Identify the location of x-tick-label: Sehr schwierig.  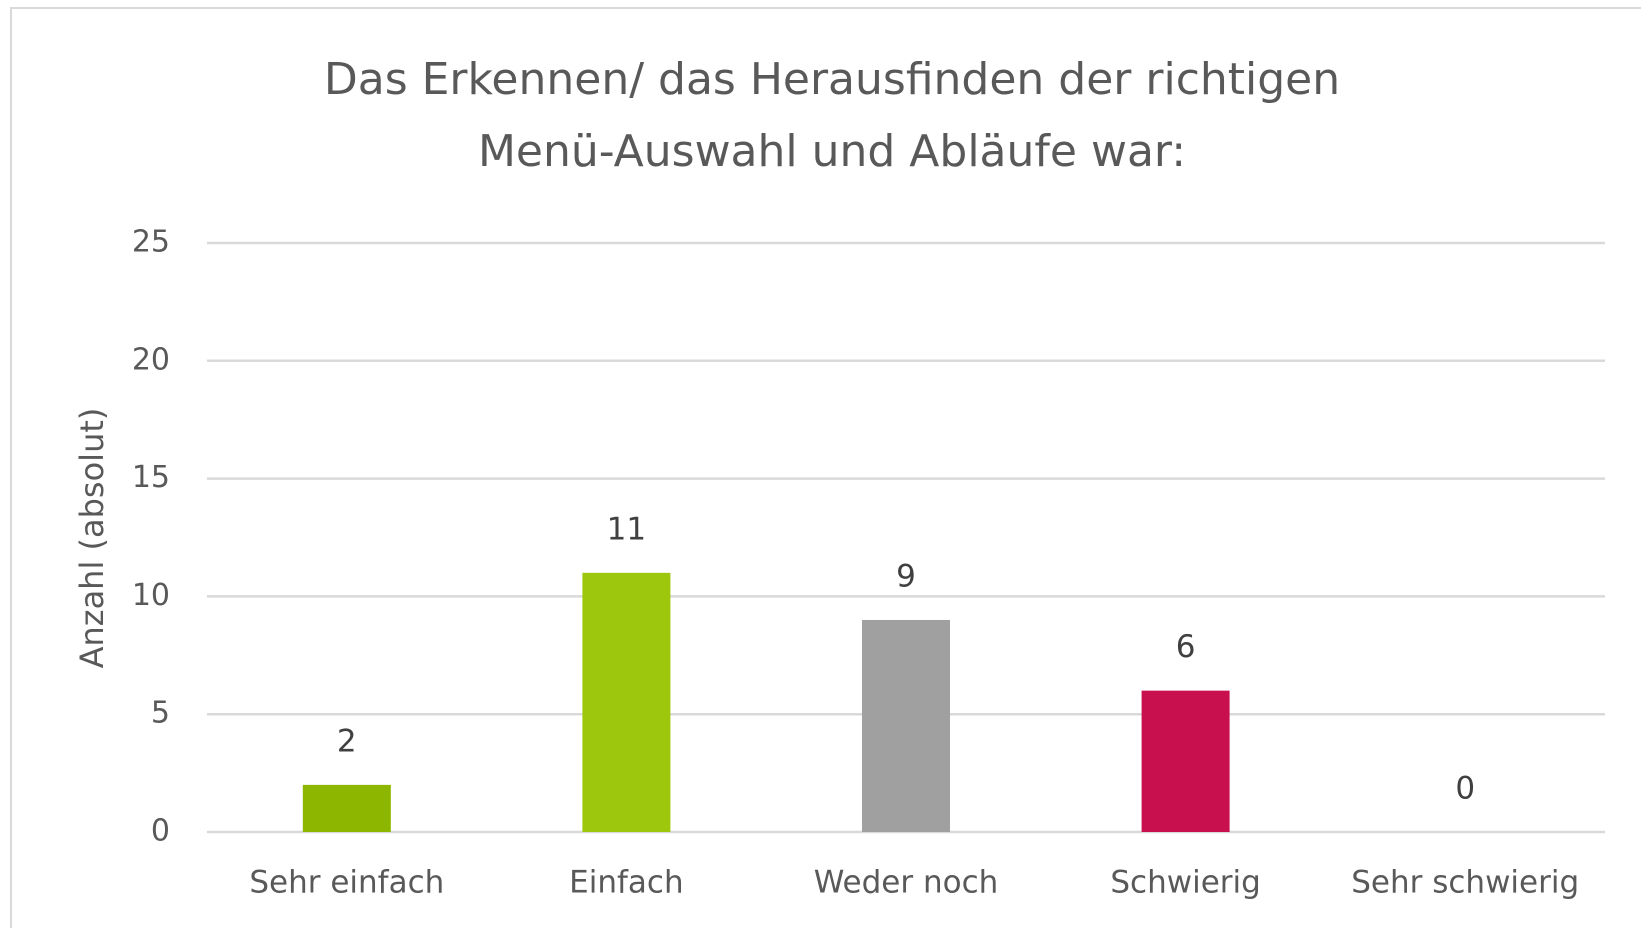
(1465, 883).